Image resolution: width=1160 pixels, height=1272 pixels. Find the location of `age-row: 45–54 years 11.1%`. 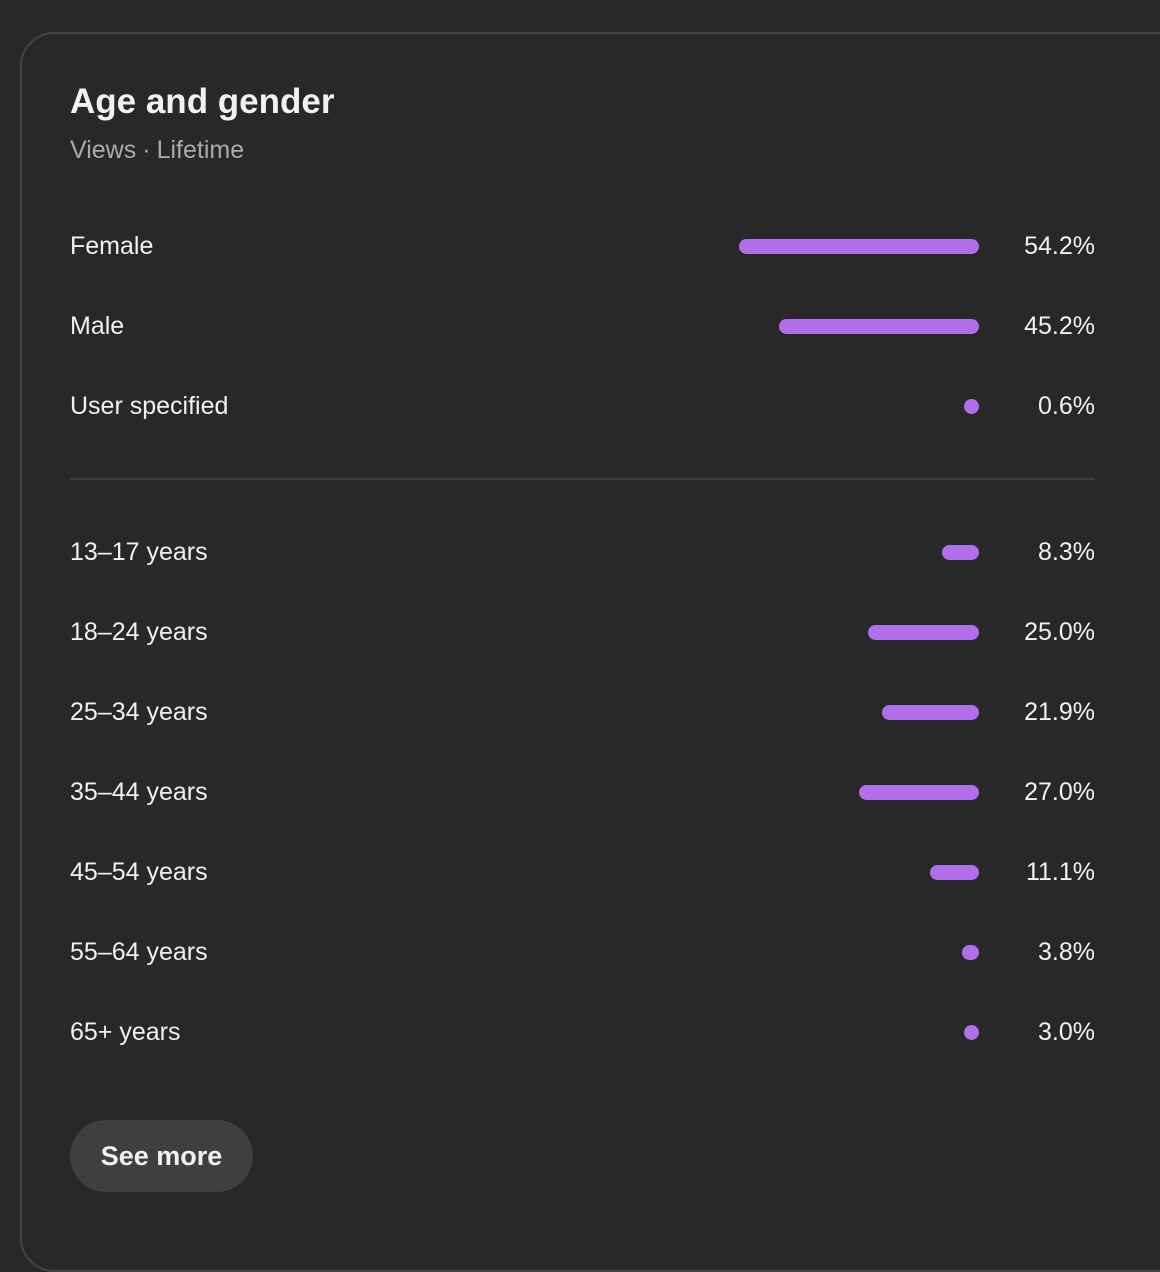

age-row: 45–54 years 11.1% is located at coordinates (582, 872).